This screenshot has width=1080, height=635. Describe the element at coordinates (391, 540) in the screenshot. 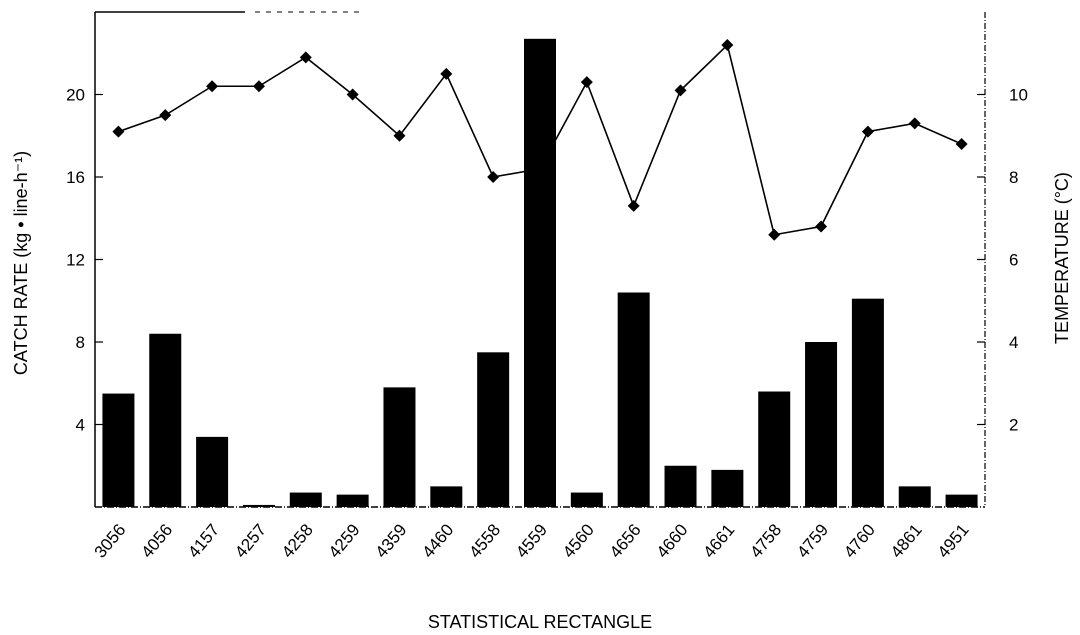

I see `x-tick-label: 4359` at that location.